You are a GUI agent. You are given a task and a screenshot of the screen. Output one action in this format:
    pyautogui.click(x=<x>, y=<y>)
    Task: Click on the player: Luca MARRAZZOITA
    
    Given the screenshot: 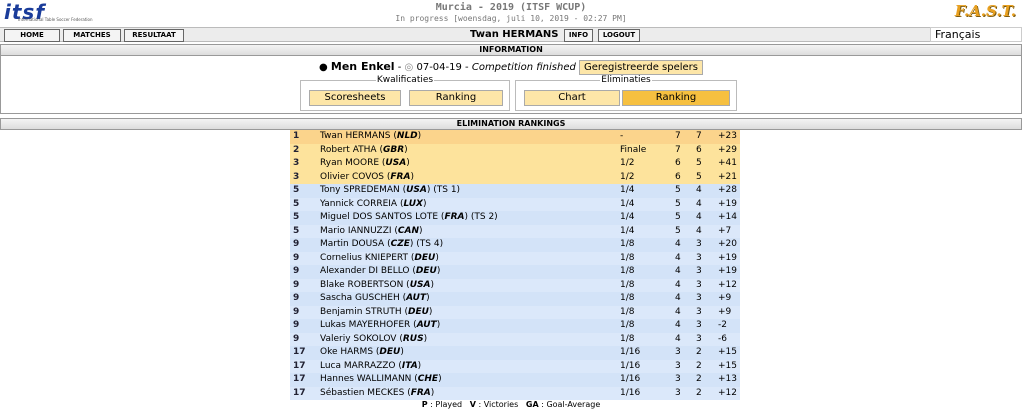 What is the action you would take?
    pyautogui.click(x=370, y=366)
    